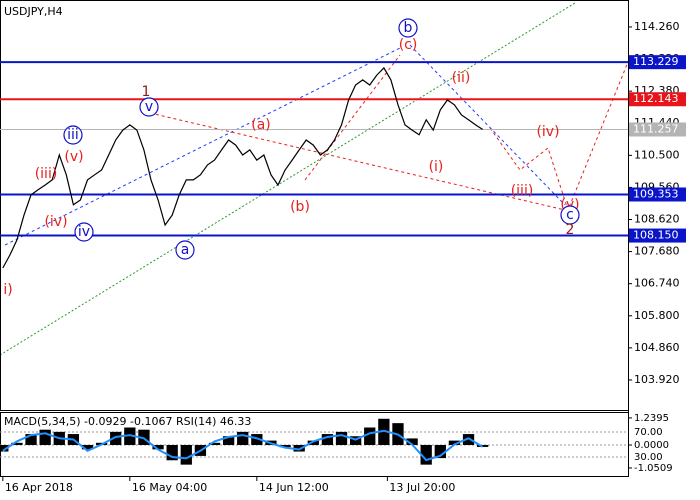 Image resolution: width=700 pixels, height=500 pixels. I want to click on level-label: 111.257, so click(656, 128).